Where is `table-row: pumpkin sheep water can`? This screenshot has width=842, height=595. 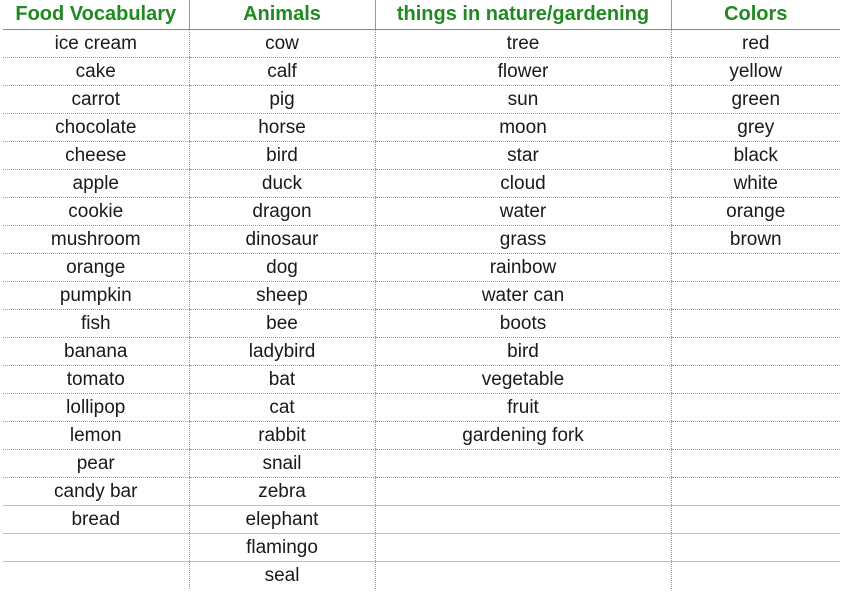 table-row: pumpkin sheep water can is located at coordinates (421, 295).